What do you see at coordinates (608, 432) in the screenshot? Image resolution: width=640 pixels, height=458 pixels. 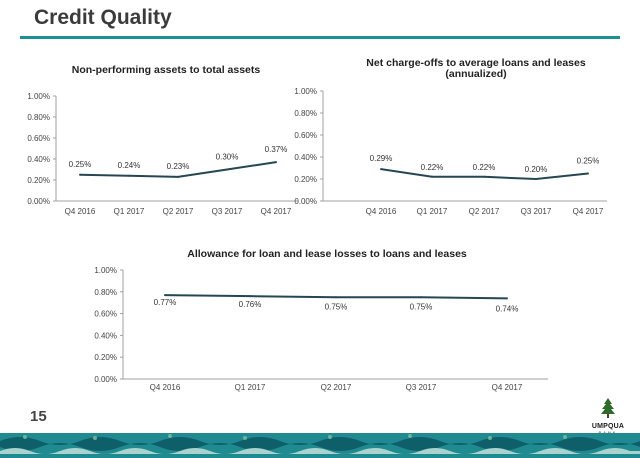 I see `logo-subtext: BANK` at bounding box center [608, 432].